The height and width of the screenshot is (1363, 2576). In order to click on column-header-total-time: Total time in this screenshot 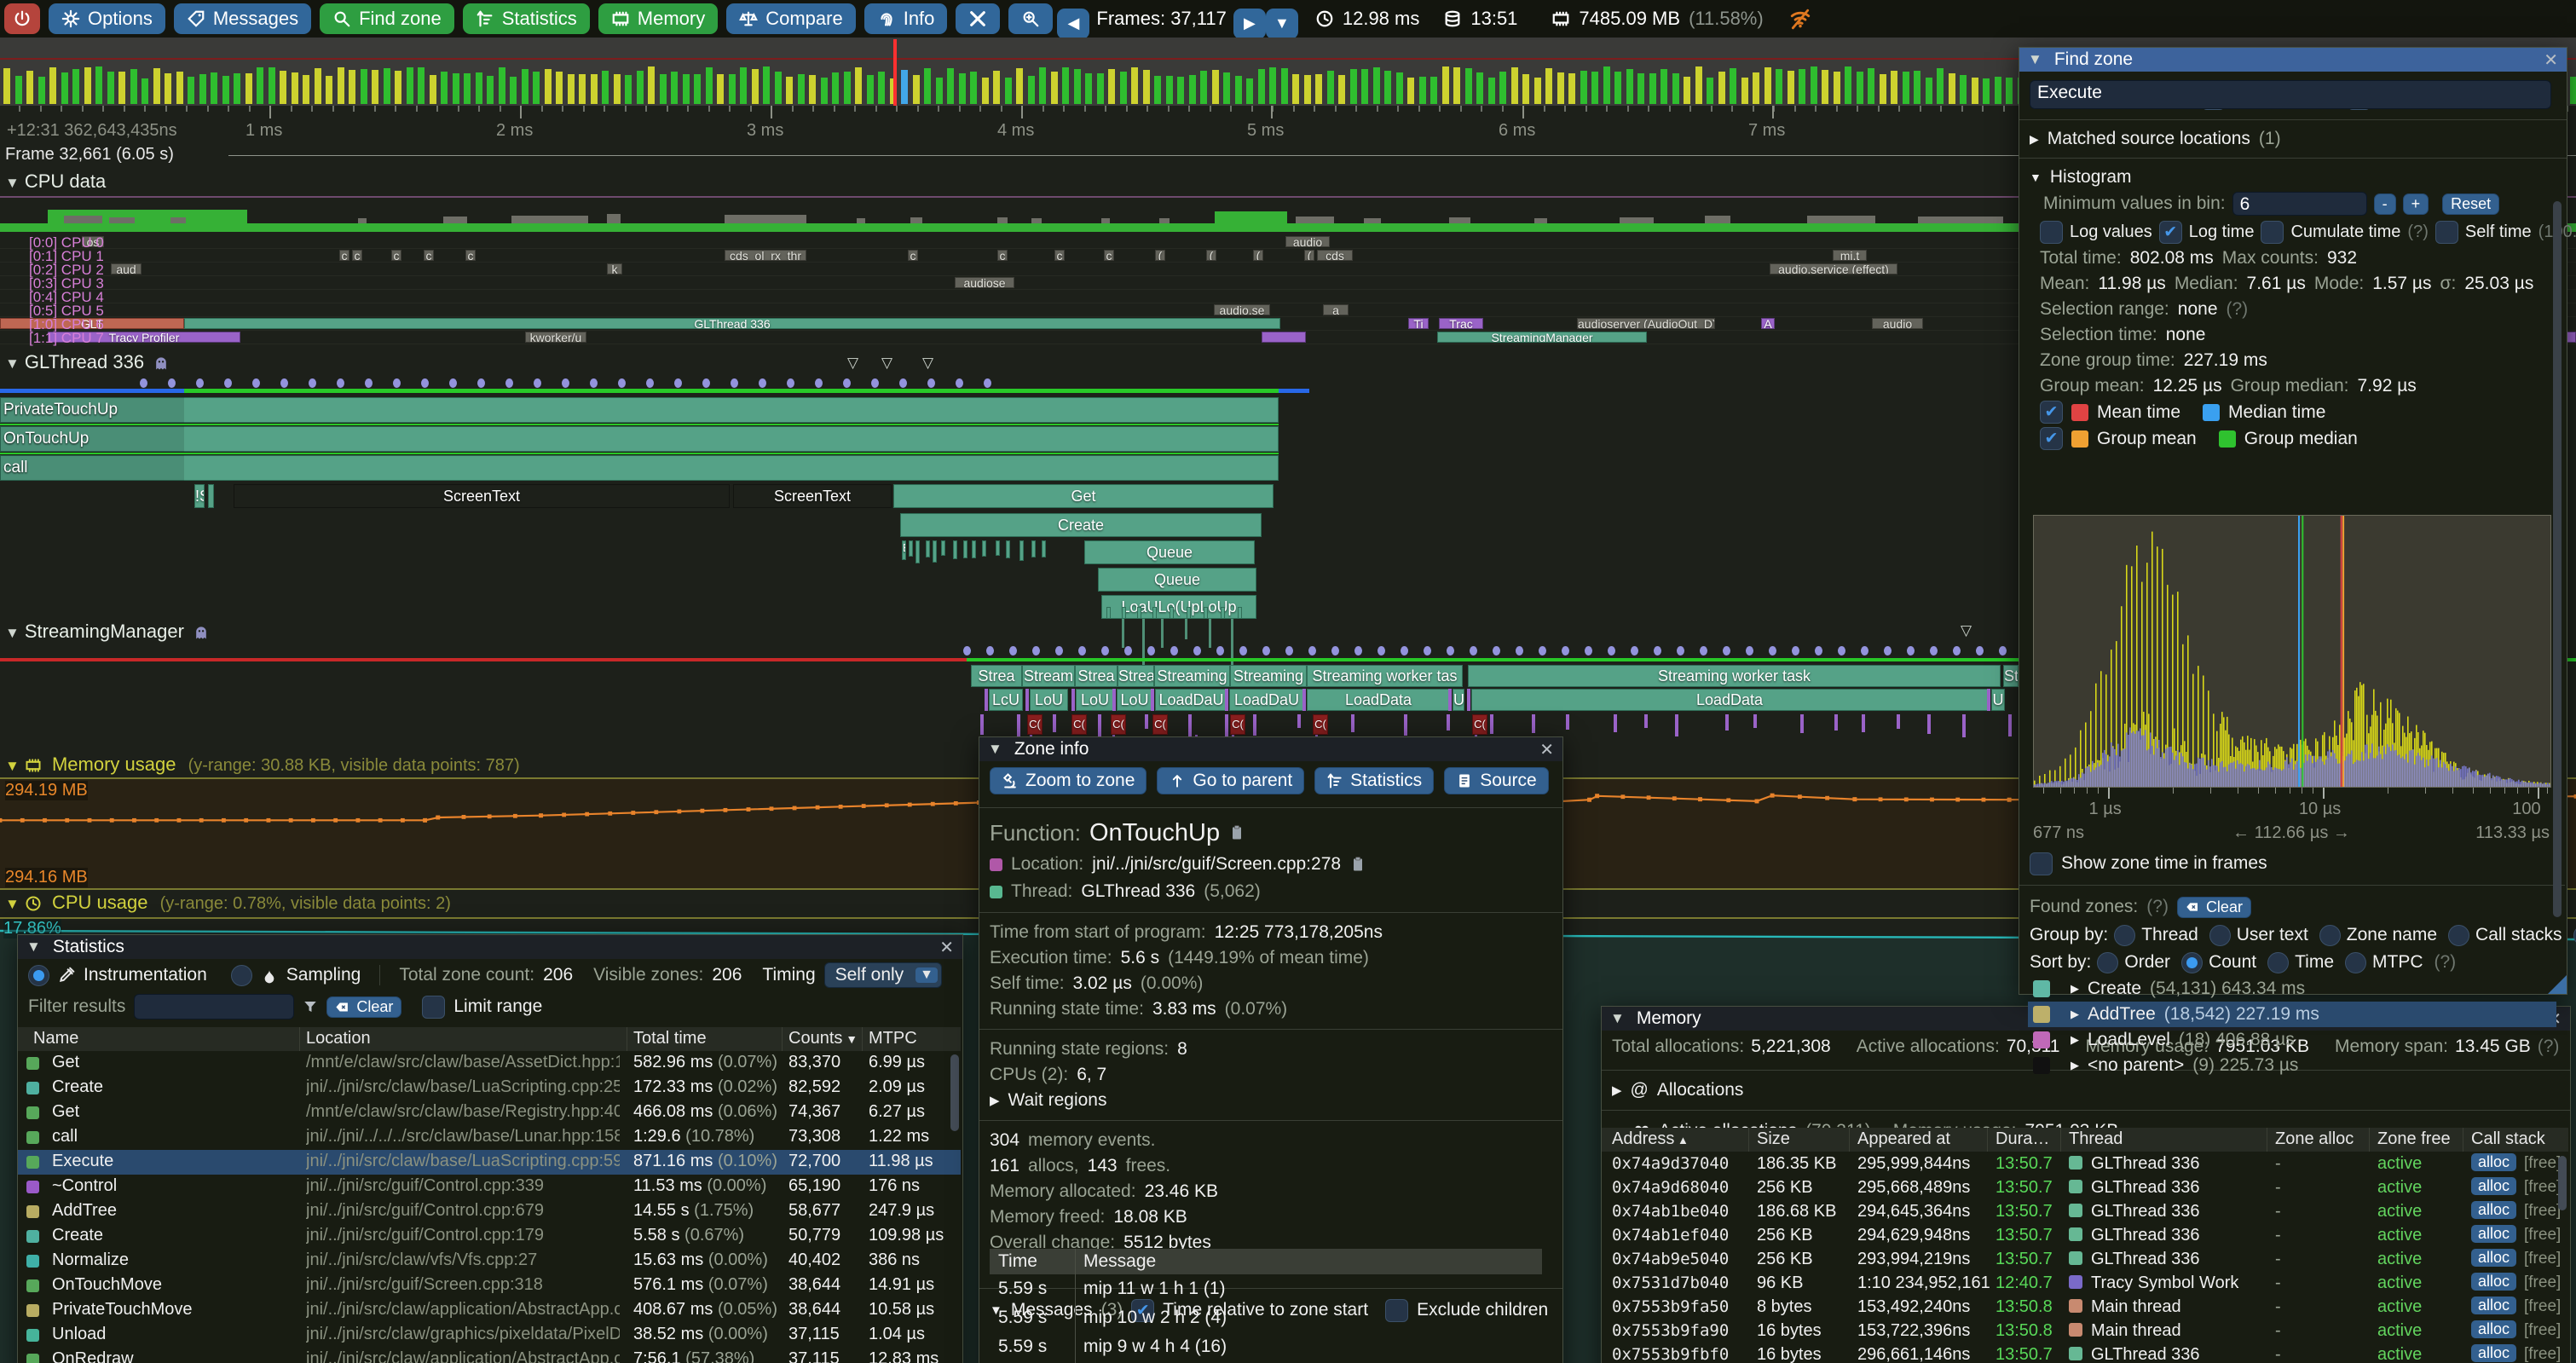, I will do `click(670, 1039)`.